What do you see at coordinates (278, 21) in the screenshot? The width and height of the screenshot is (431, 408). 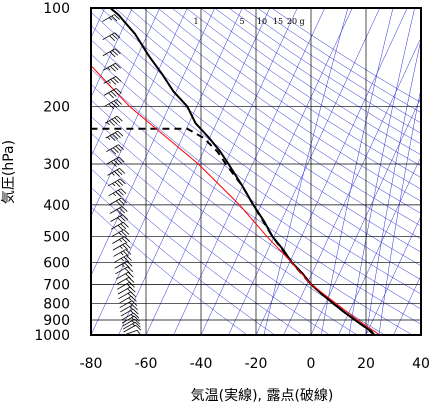 I see `mixing-ratio-label: 15` at bounding box center [278, 21].